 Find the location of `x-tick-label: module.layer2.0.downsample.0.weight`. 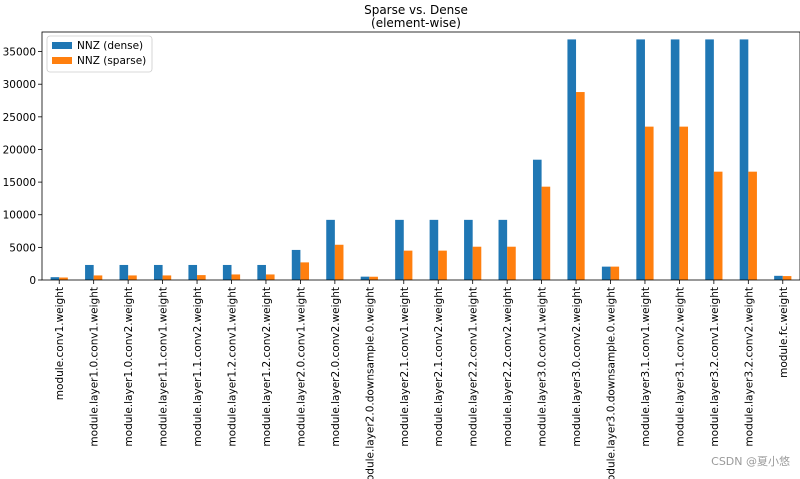

x-tick-label: module.layer2.0.downsample.0.weight is located at coordinates (370, 383).